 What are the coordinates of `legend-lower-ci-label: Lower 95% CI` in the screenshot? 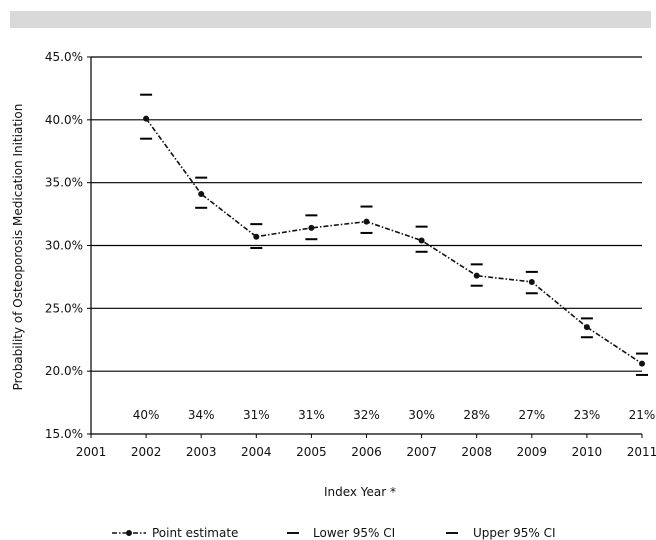 It's located at (354, 533).